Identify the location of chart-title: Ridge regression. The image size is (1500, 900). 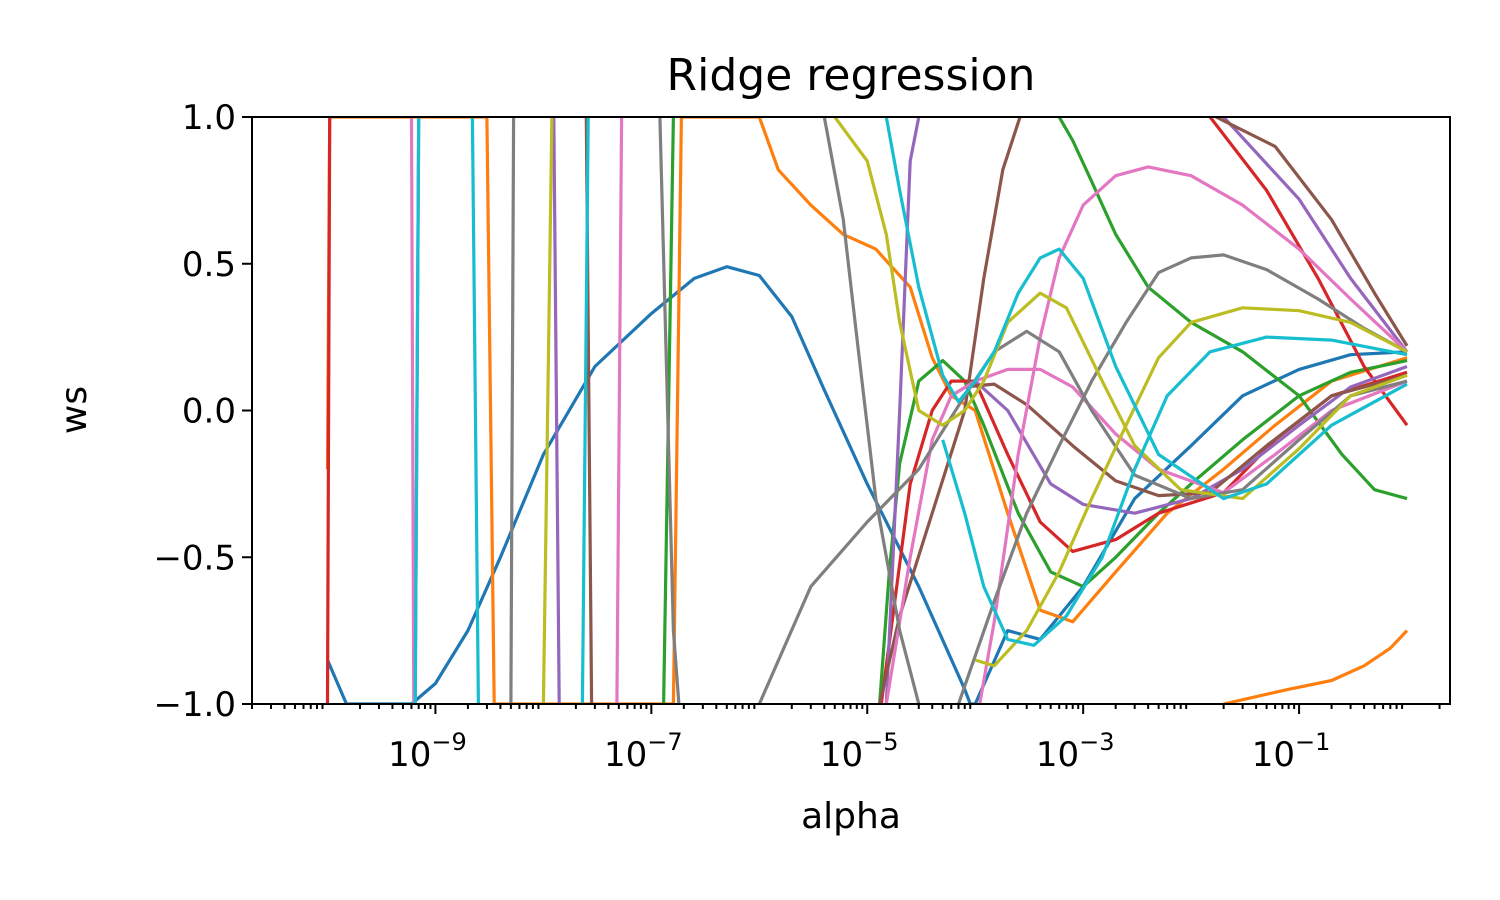
(851, 75).